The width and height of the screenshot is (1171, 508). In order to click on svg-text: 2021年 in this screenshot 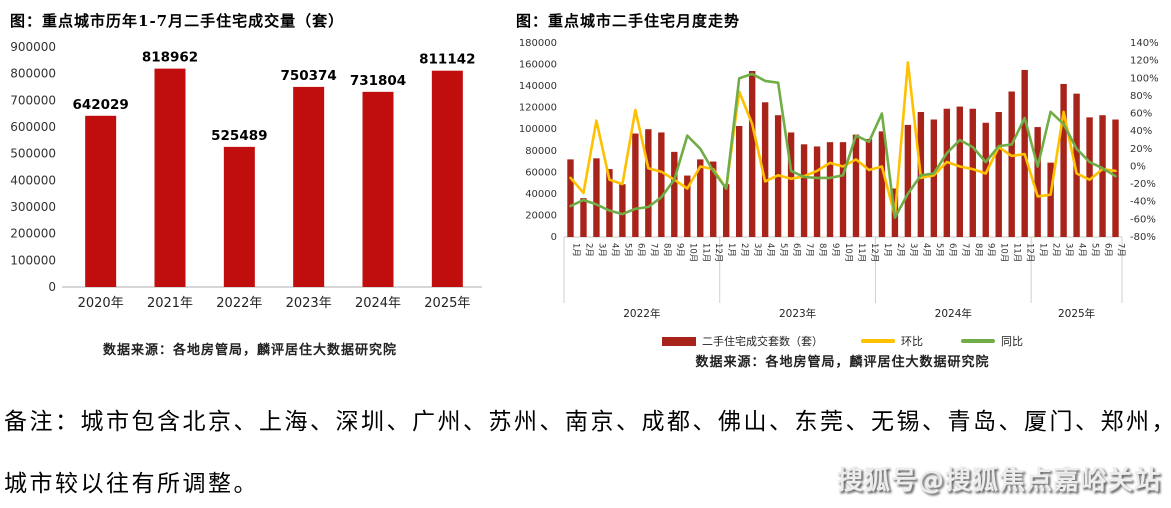, I will do `click(170, 303)`.